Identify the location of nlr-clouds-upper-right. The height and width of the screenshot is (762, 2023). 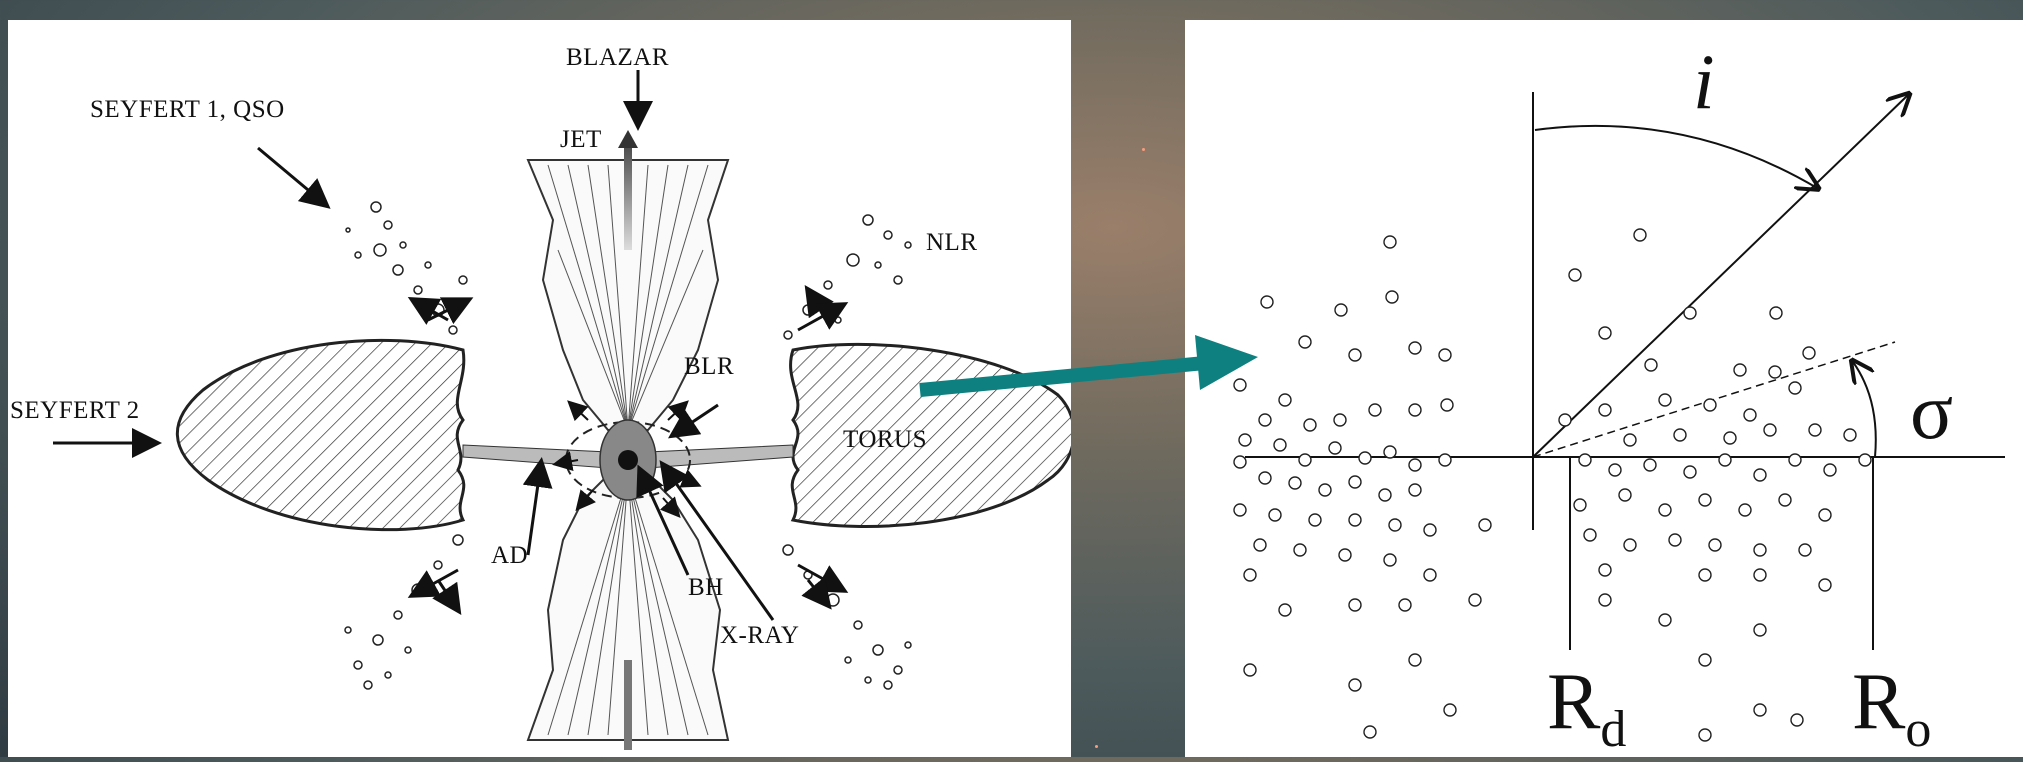
(847, 277).